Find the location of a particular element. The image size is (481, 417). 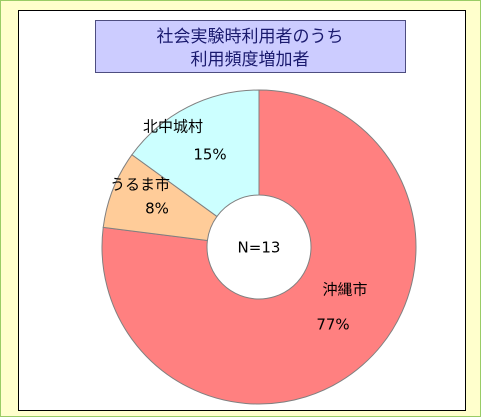

value-label: 15% is located at coordinates (209, 155).